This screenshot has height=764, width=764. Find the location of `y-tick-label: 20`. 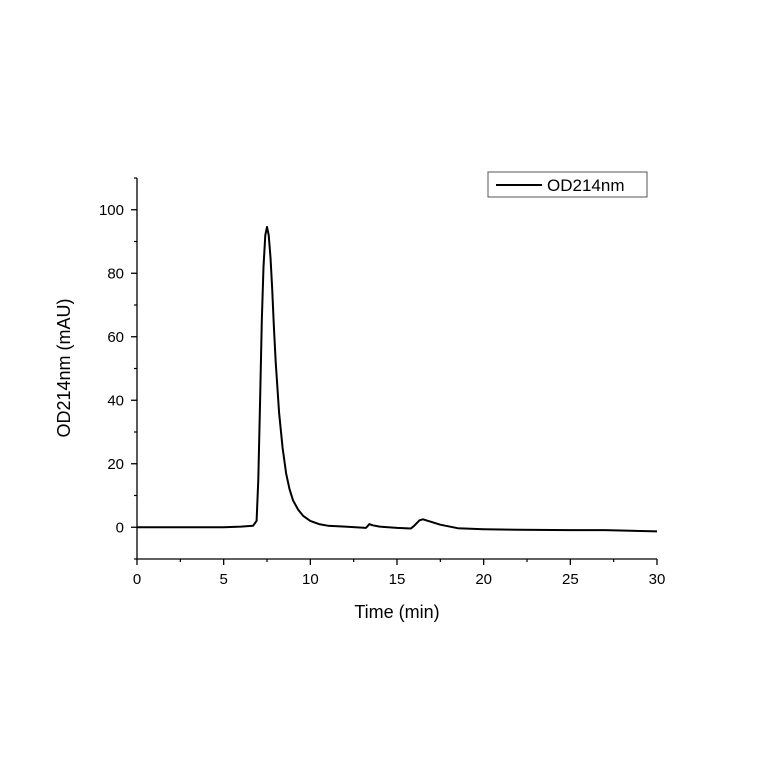

y-tick-label: 20 is located at coordinates (115, 464).